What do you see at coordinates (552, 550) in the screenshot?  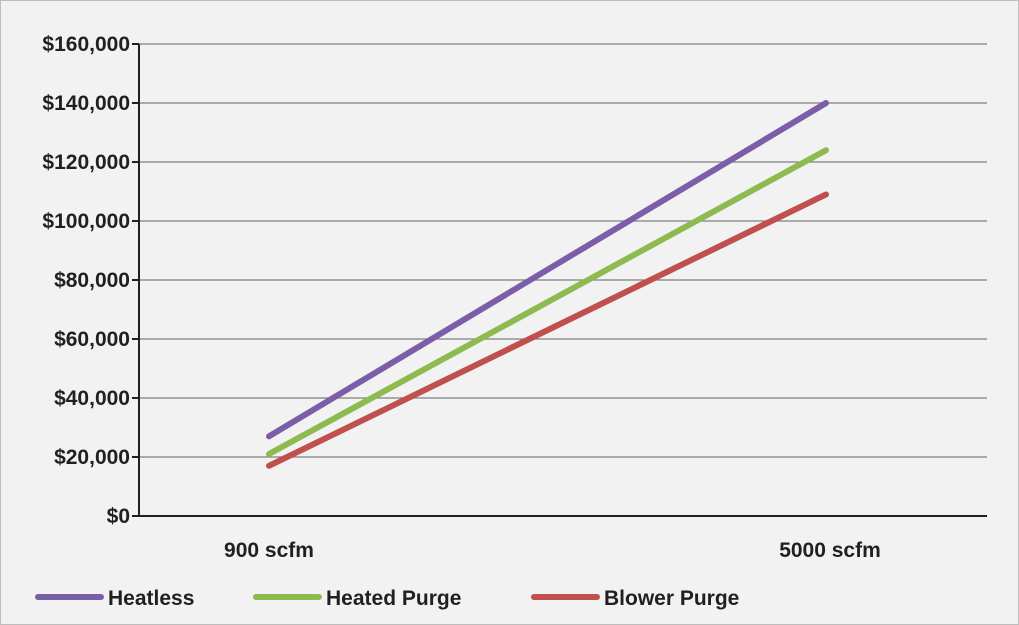 I see `x-tick-labels: 900 scfm 5000 scfm` at bounding box center [552, 550].